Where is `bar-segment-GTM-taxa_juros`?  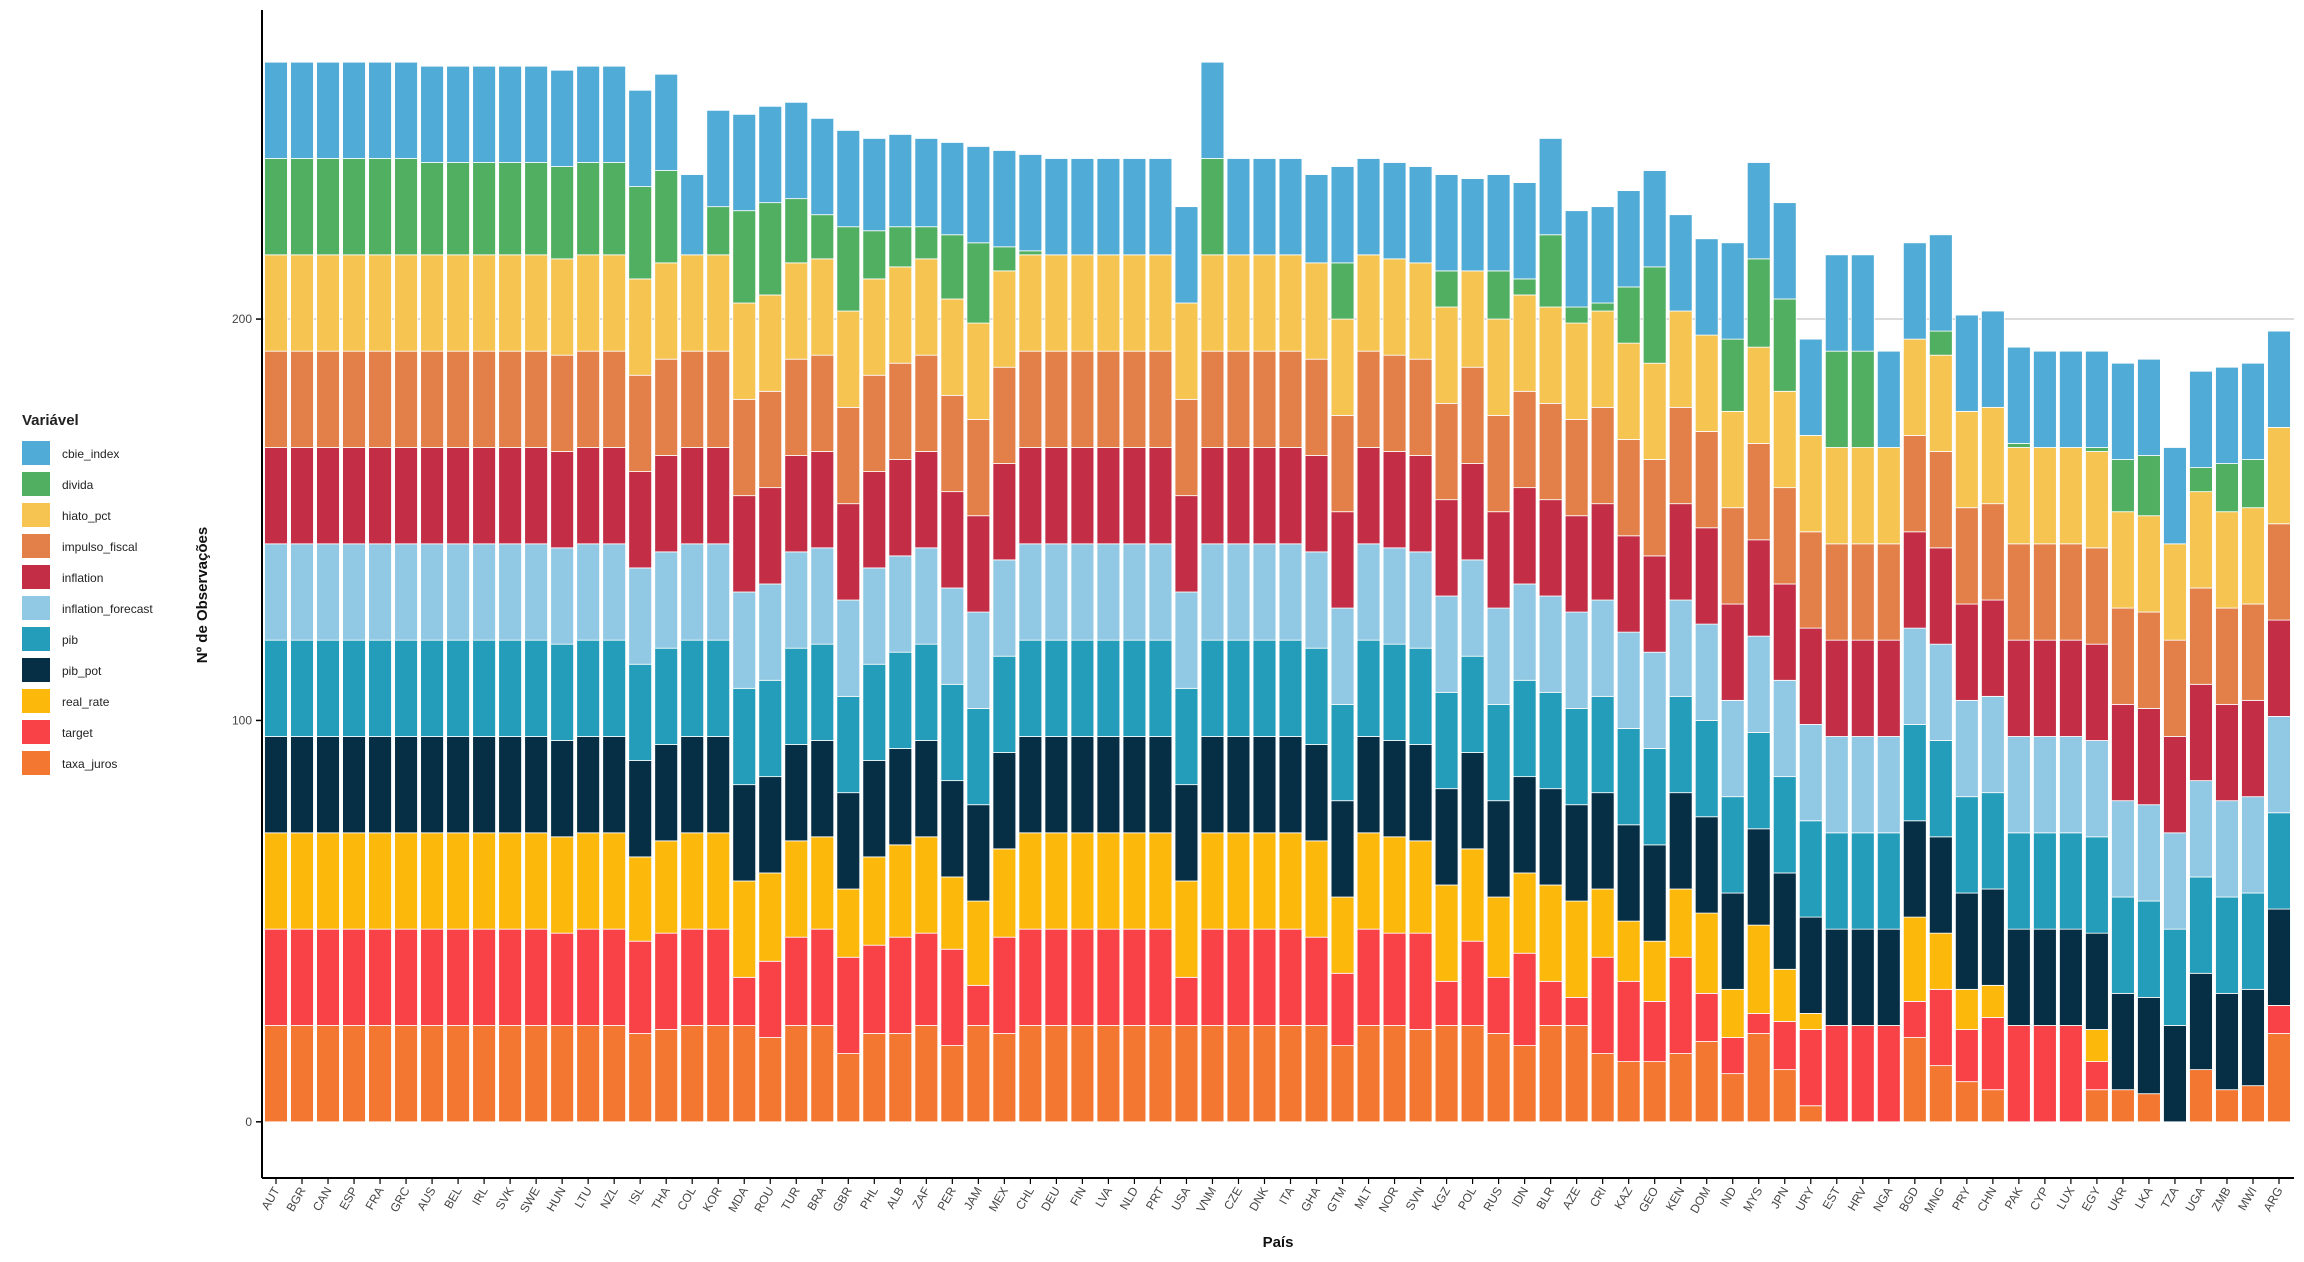 bar-segment-GTM-taxa_juros is located at coordinates (1342, 1084).